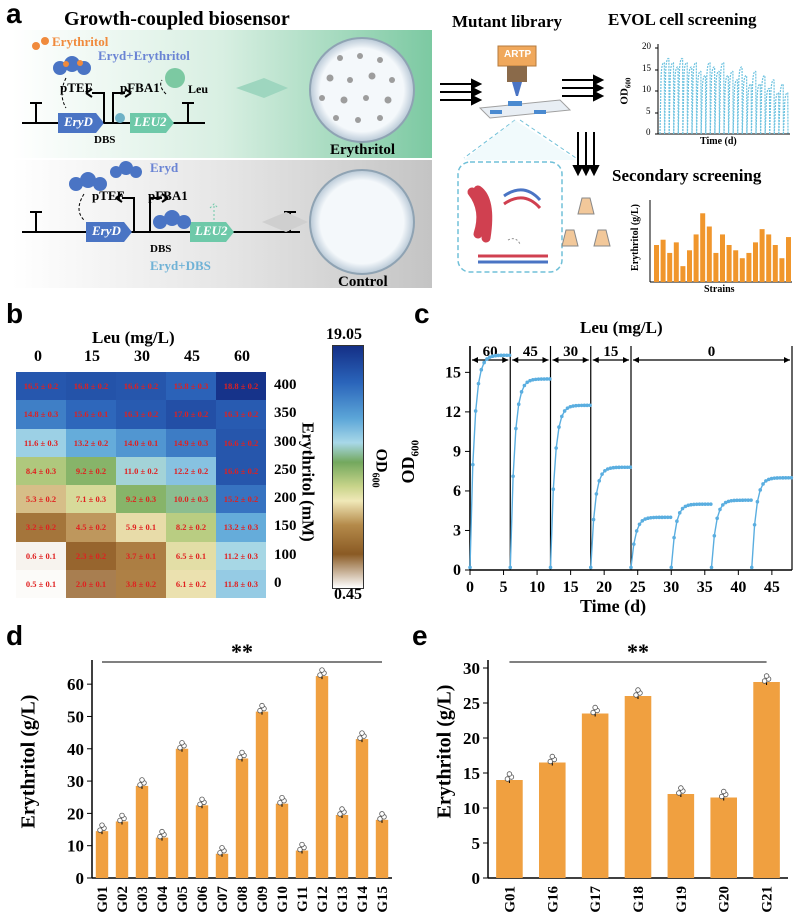 This screenshot has height=914, width=800. What do you see at coordinates (457, 530) in the screenshot?
I see `chart-c-ytick: 3` at bounding box center [457, 530].